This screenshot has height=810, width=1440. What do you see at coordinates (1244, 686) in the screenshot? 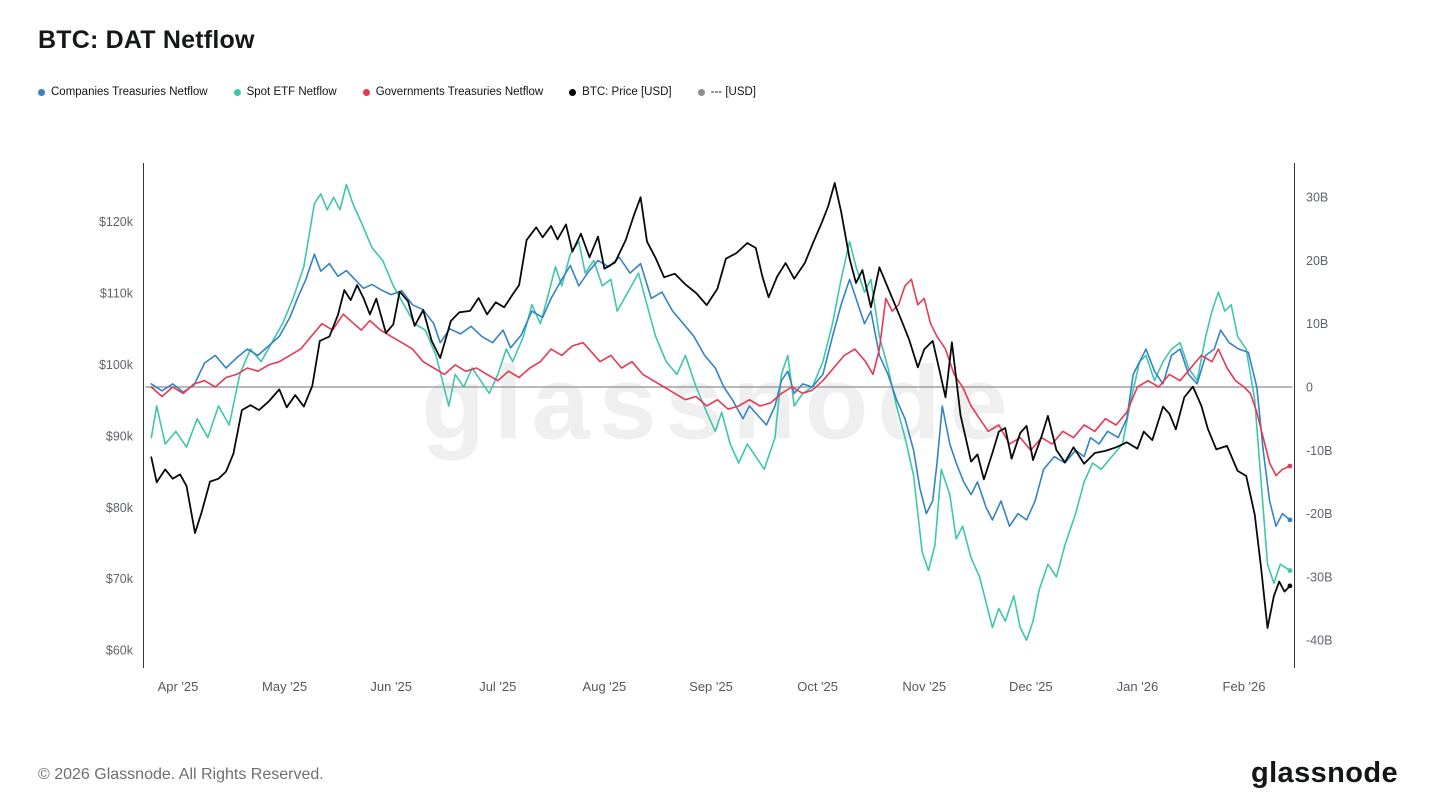
I see `x-tick-label: Feb '26` at bounding box center [1244, 686].